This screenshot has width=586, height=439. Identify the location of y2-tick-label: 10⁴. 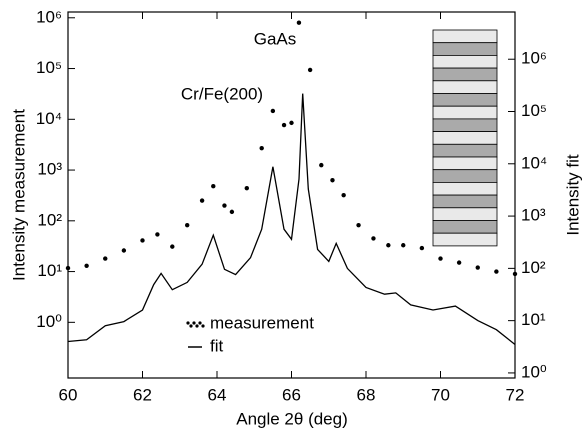
(534, 162).